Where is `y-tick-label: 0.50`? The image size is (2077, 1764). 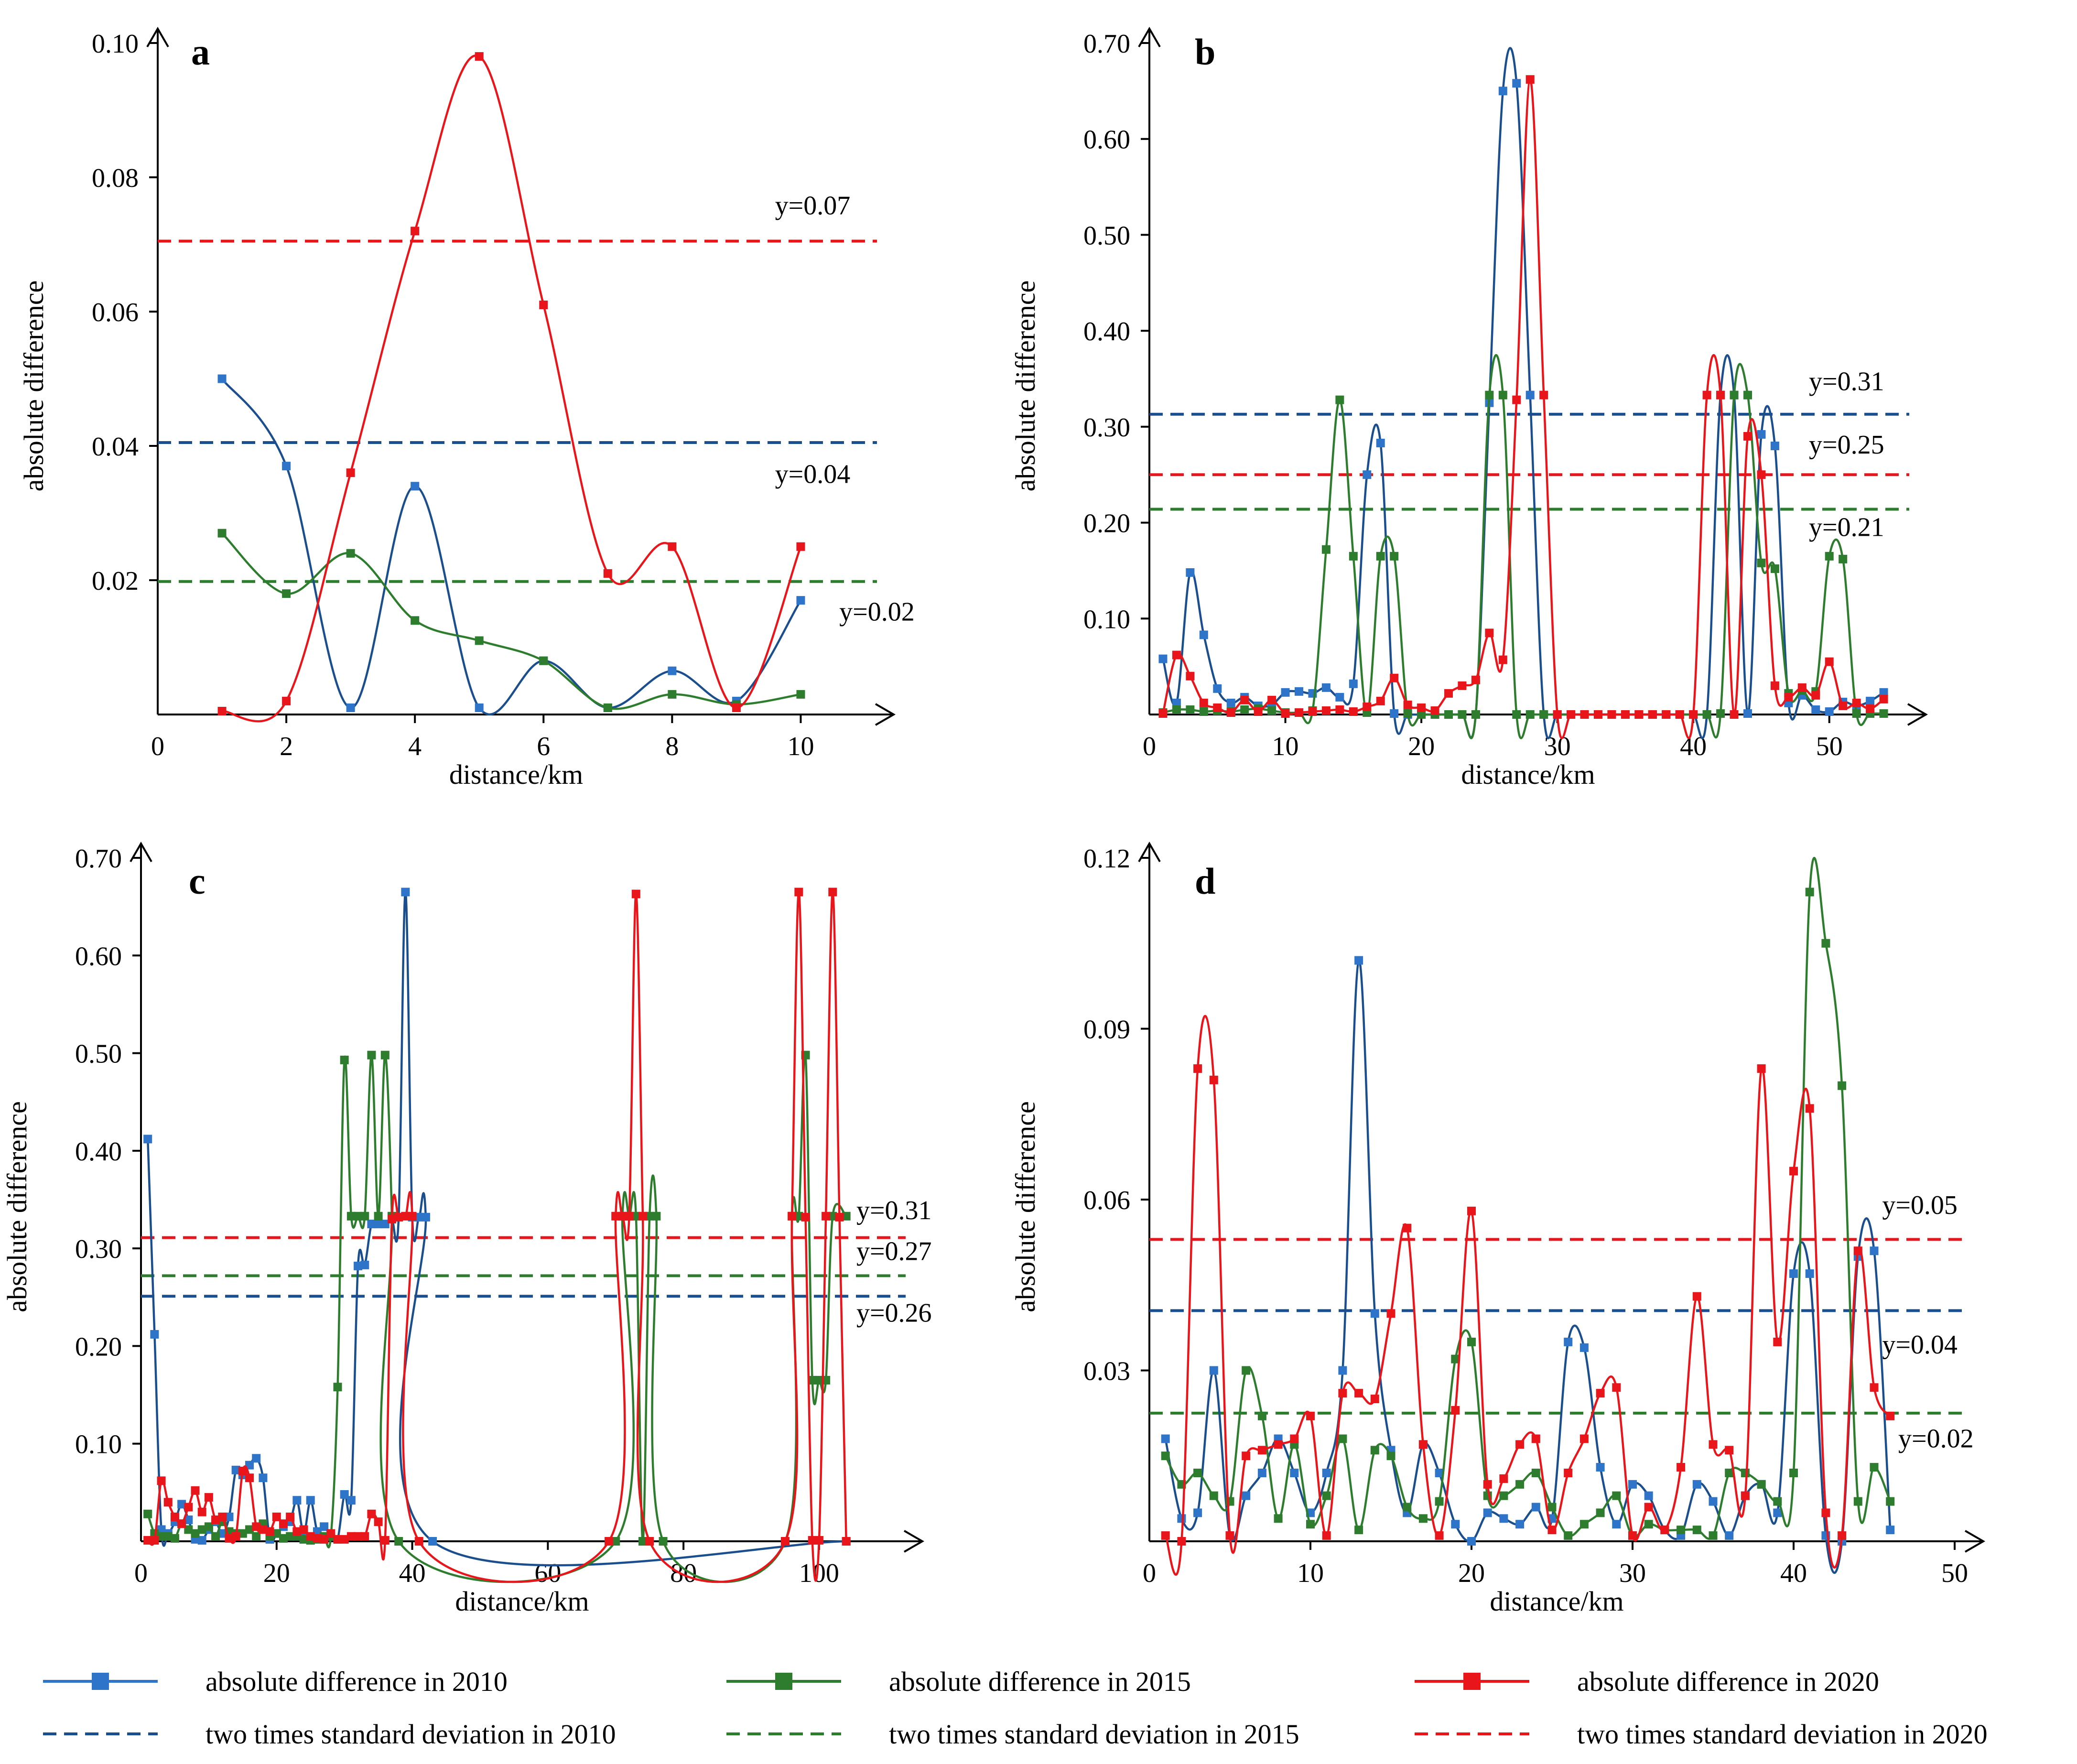
y-tick-label: 0.50 is located at coordinates (99, 1054).